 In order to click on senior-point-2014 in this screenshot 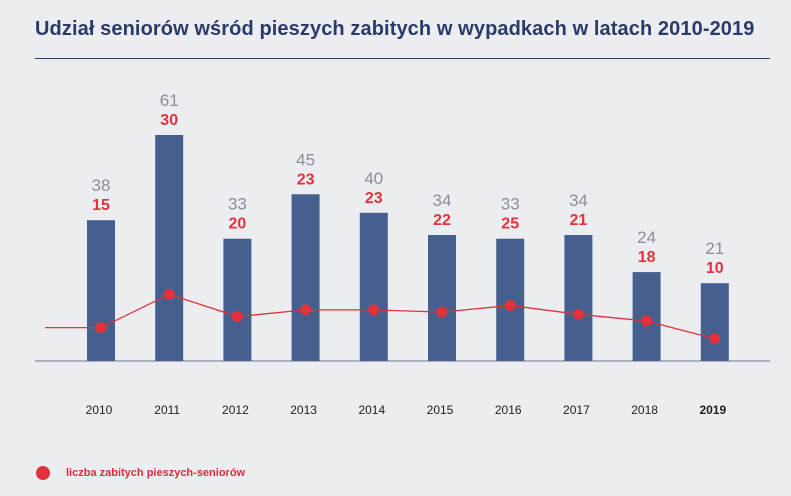, I will do `click(374, 310)`.